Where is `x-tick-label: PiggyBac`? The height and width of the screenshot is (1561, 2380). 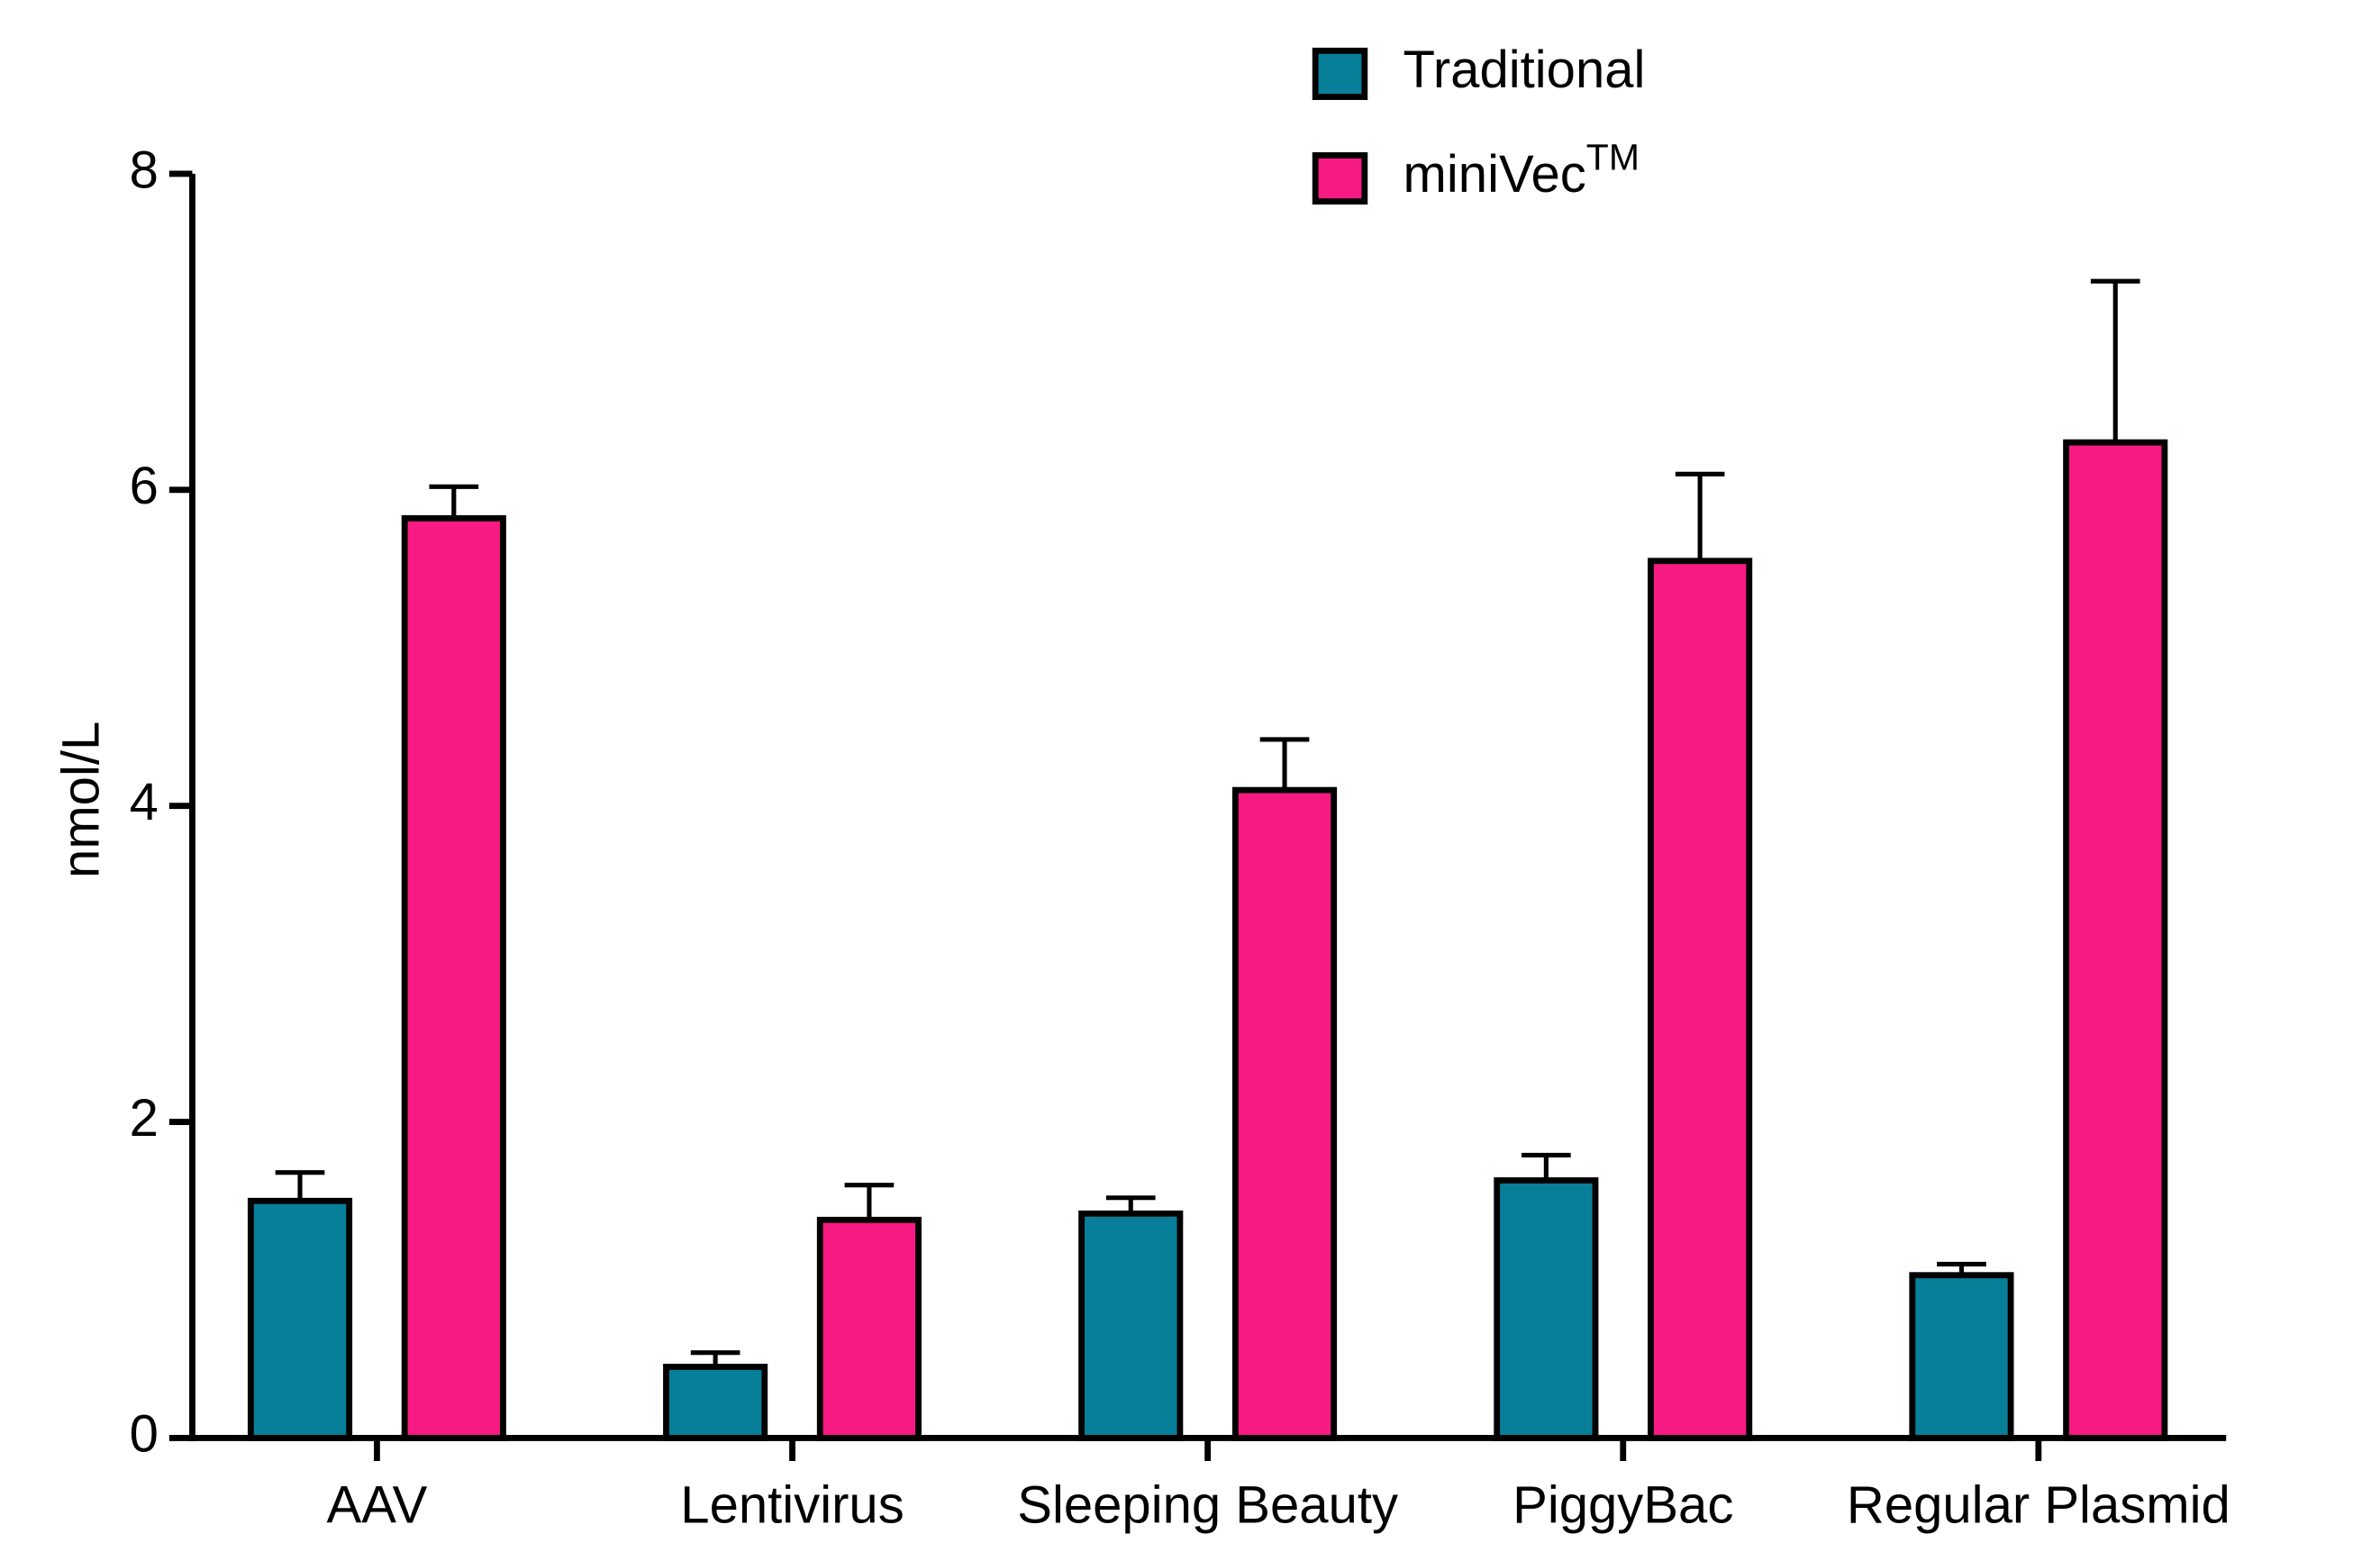
x-tick-label: PiggyBac is located at coordinates (1623, 1504).